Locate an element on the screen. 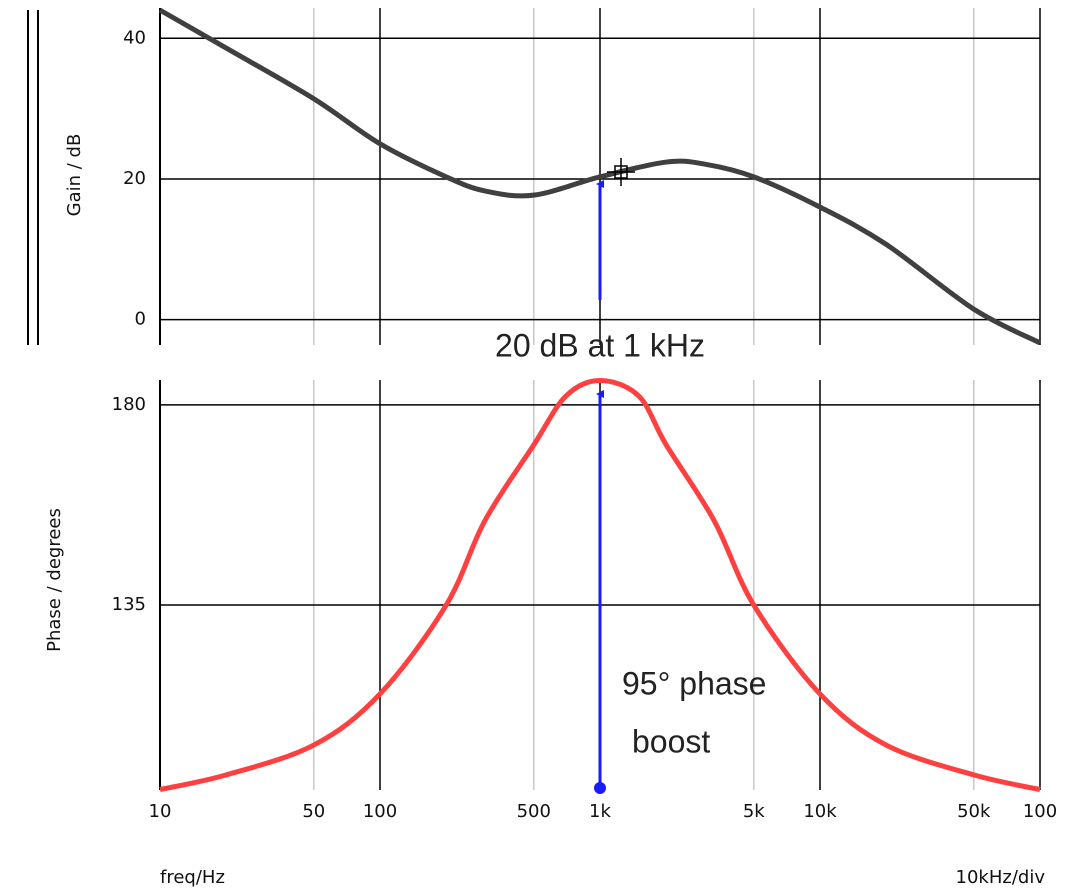  y-tick-label: 135 is located at coordinates (129, 604).